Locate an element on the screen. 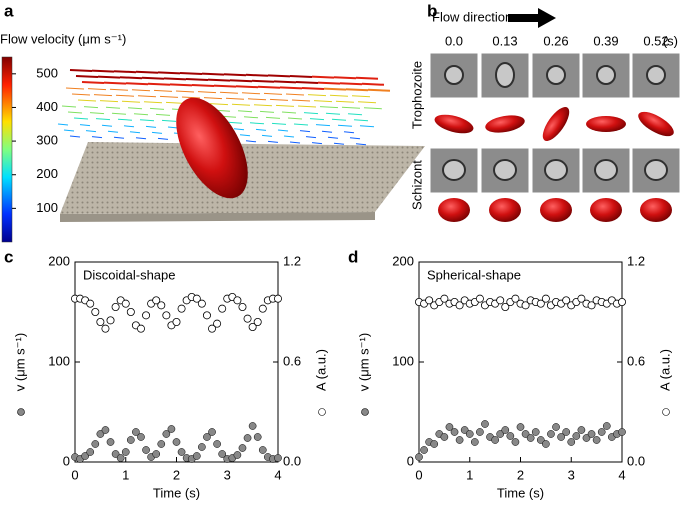  cell-model is located at coordinates (454, 124).